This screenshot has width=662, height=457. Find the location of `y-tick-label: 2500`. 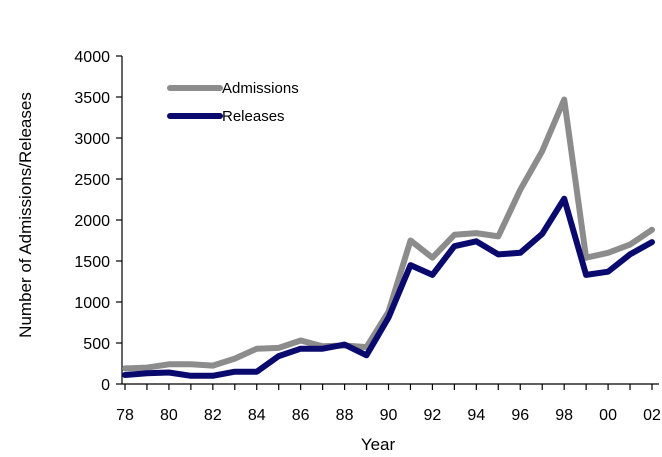

y-tick-label: 2500 is located at coordinates (92, 180).